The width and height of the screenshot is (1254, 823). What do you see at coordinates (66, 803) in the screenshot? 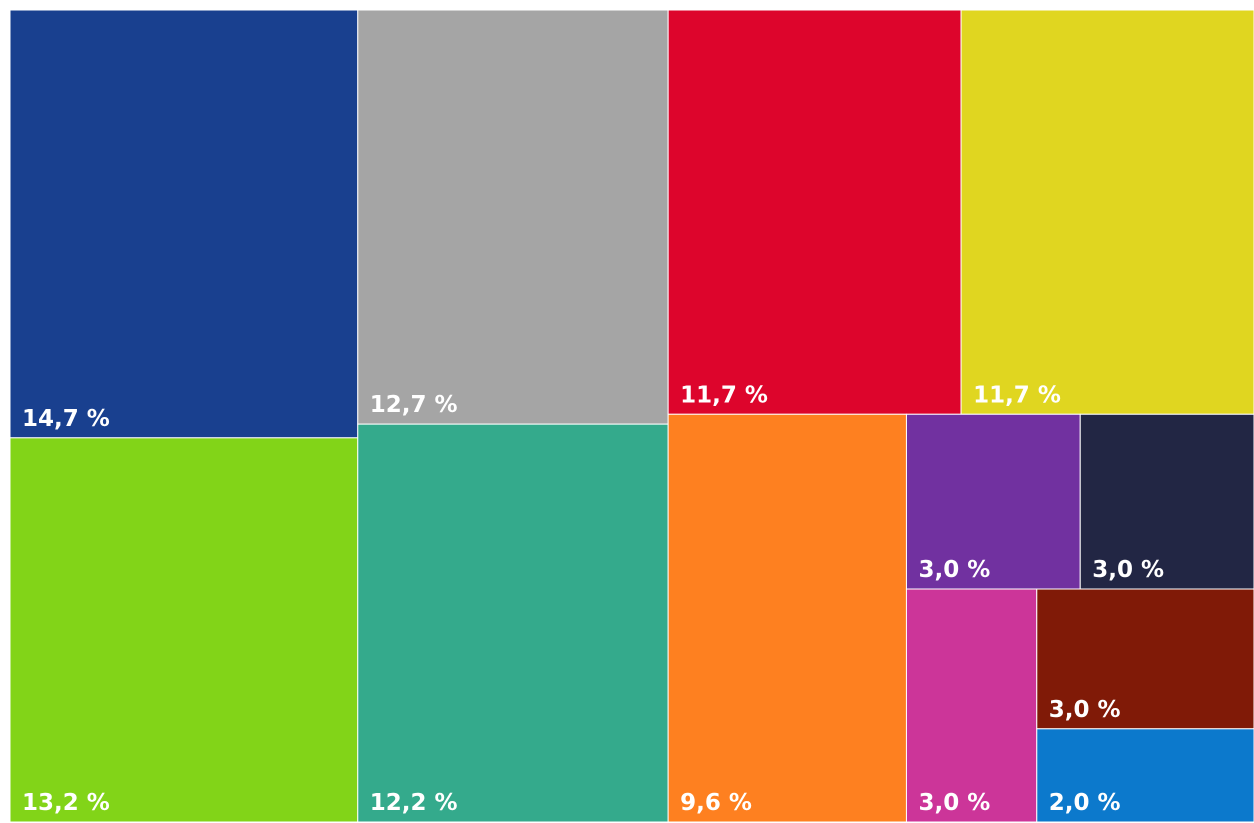
I see `treemap-tile-label: 13,2 %` at bounding box center [66, 803].